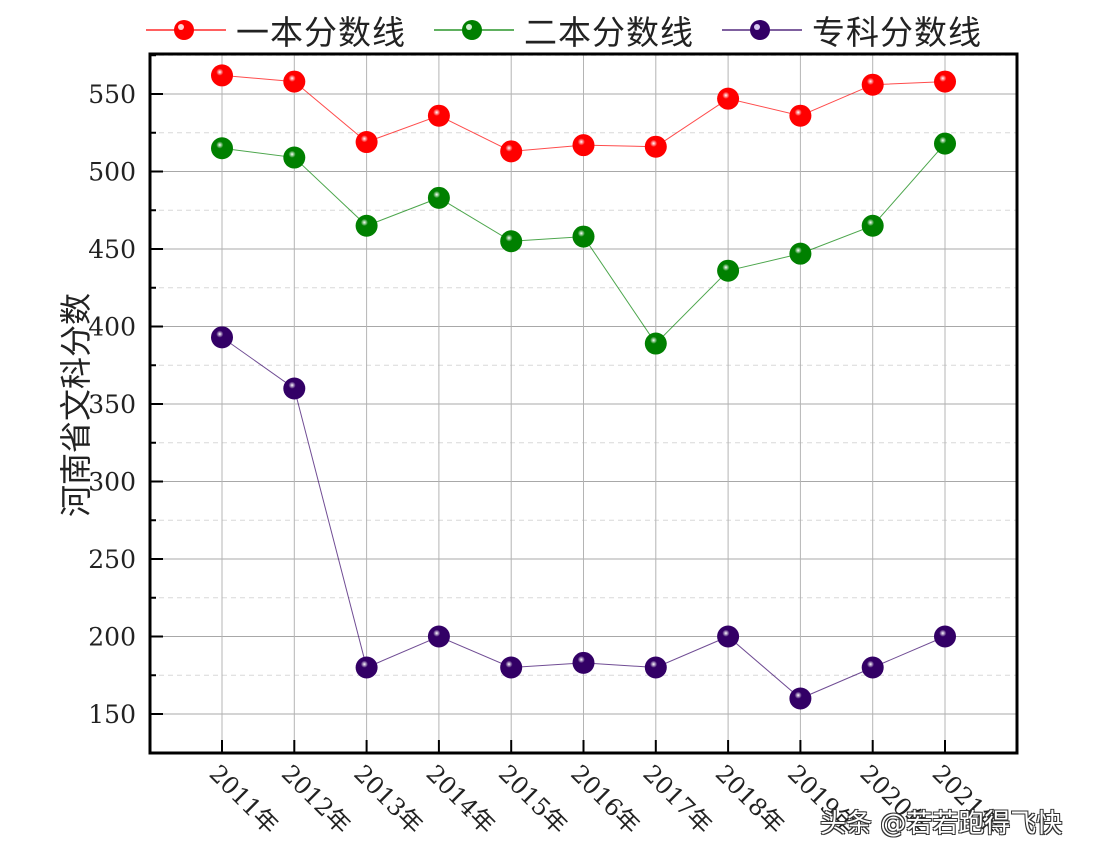 Image resolution: width=1106 pixels, height=860 pixels. What do you see at coordinates (112, 559) in the screenshot?
I see `svg-text: 250` at bounding box center [112, 559].